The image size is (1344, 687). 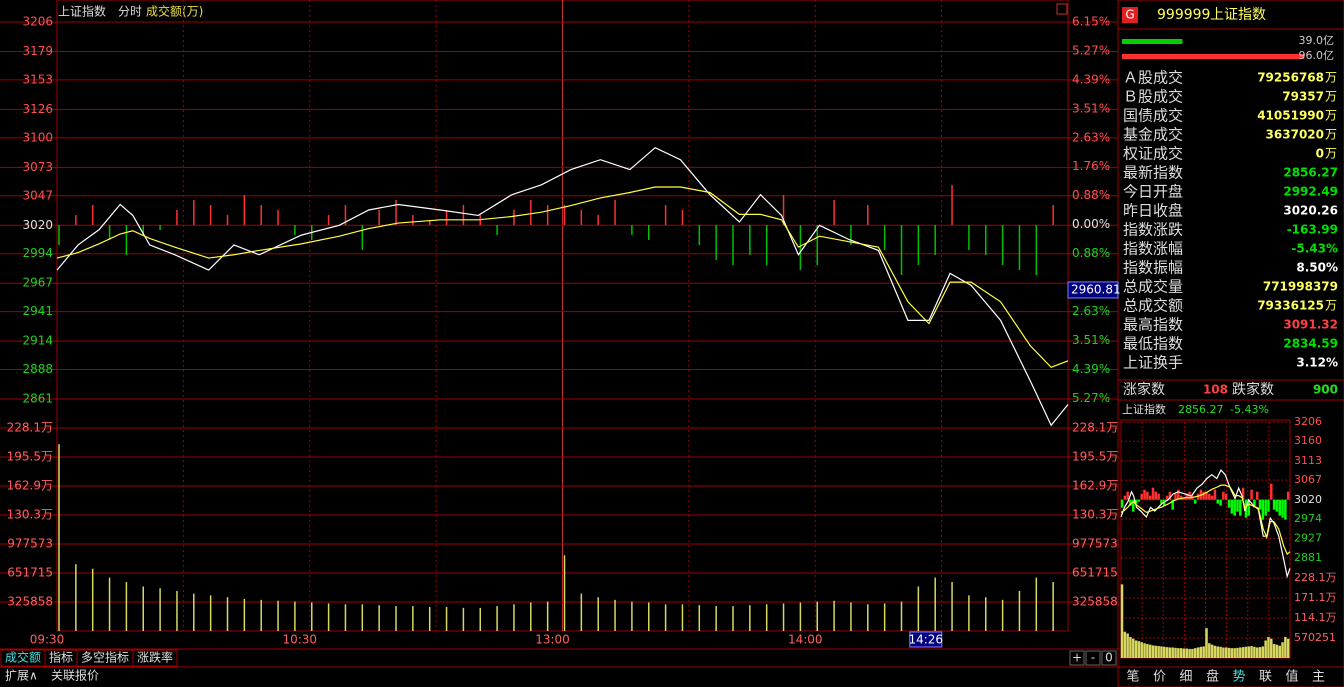 I want to click on y-tick-label: 3047, so click(x=37, y=195).